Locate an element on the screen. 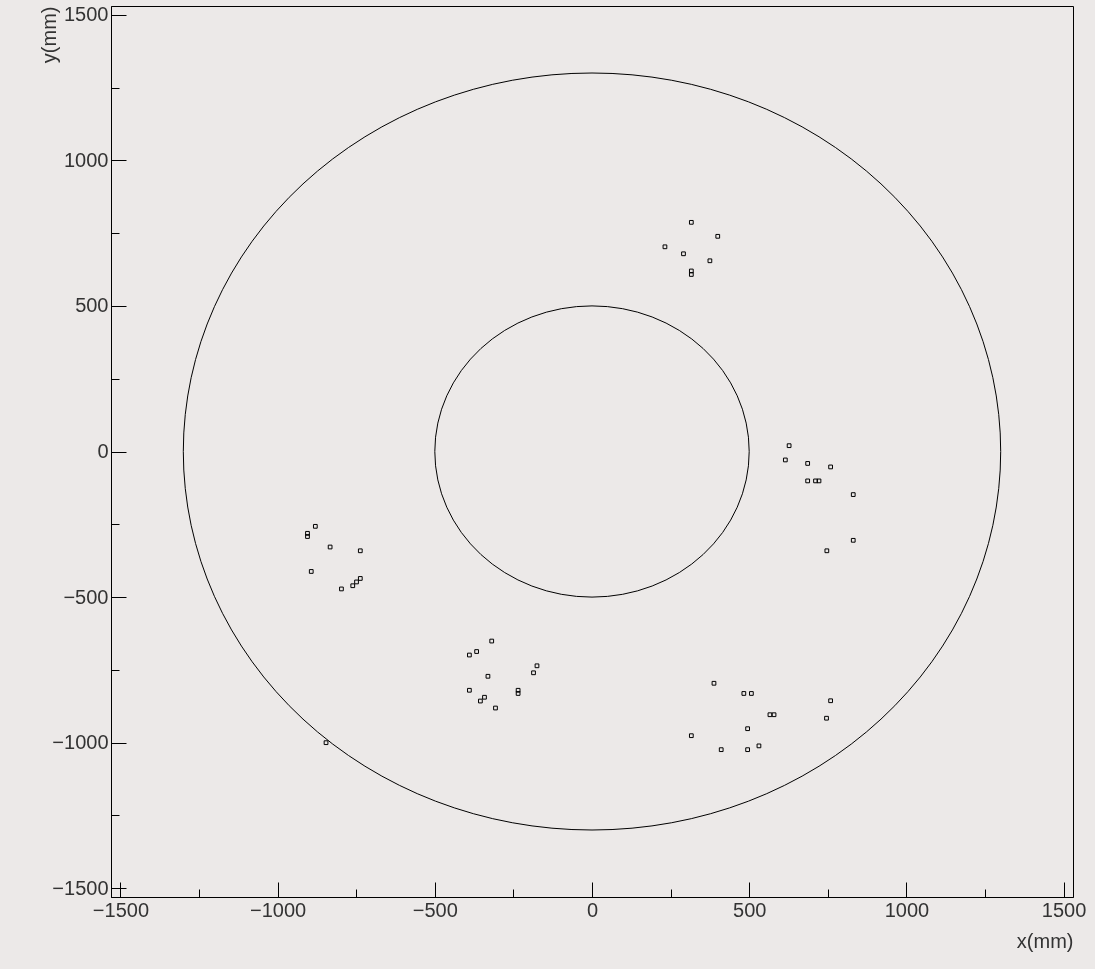 Image resolution: width=1095 pixels, height=969 pixels. x-axis-title: x(mm) is located at coordinates (1045, 940).